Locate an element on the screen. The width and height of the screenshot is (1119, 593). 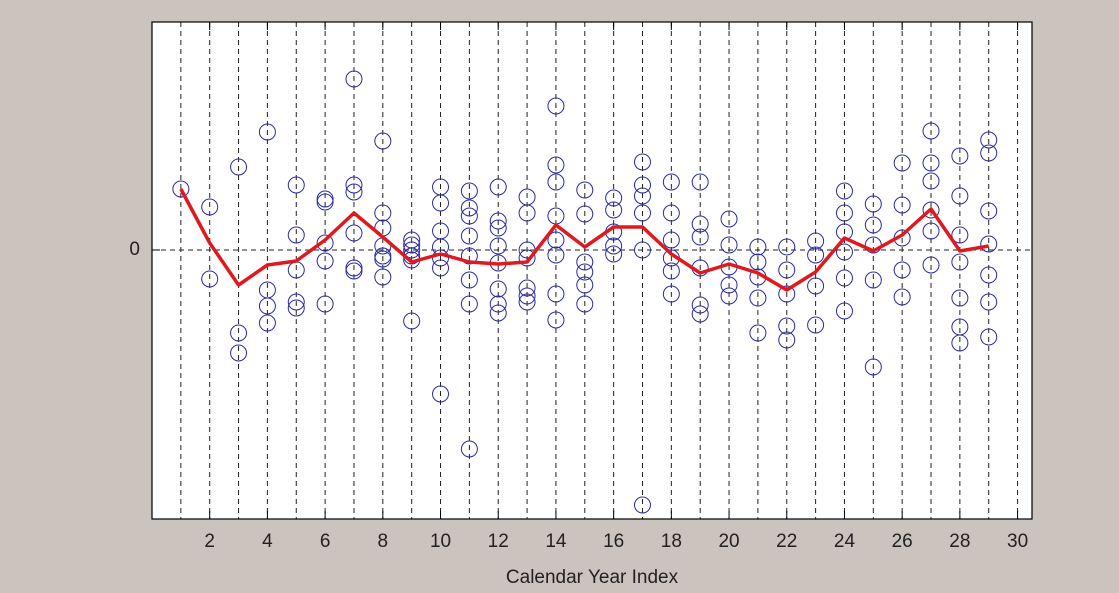
x-tick-label: 14 is located at coordinates (556, 541).